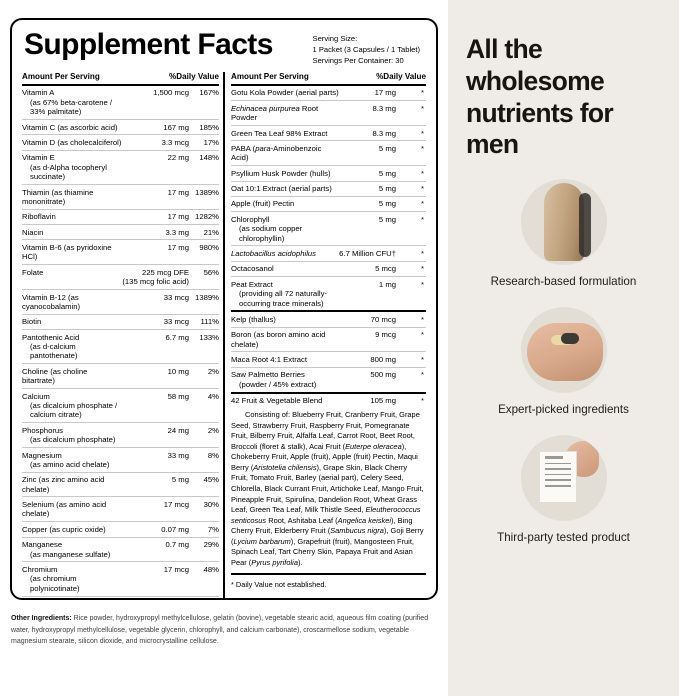  Describe the element at coordinates (120, 79) in the screenshot. I see `column-header-left: Amount Per Serving %Daily Value` at that location.